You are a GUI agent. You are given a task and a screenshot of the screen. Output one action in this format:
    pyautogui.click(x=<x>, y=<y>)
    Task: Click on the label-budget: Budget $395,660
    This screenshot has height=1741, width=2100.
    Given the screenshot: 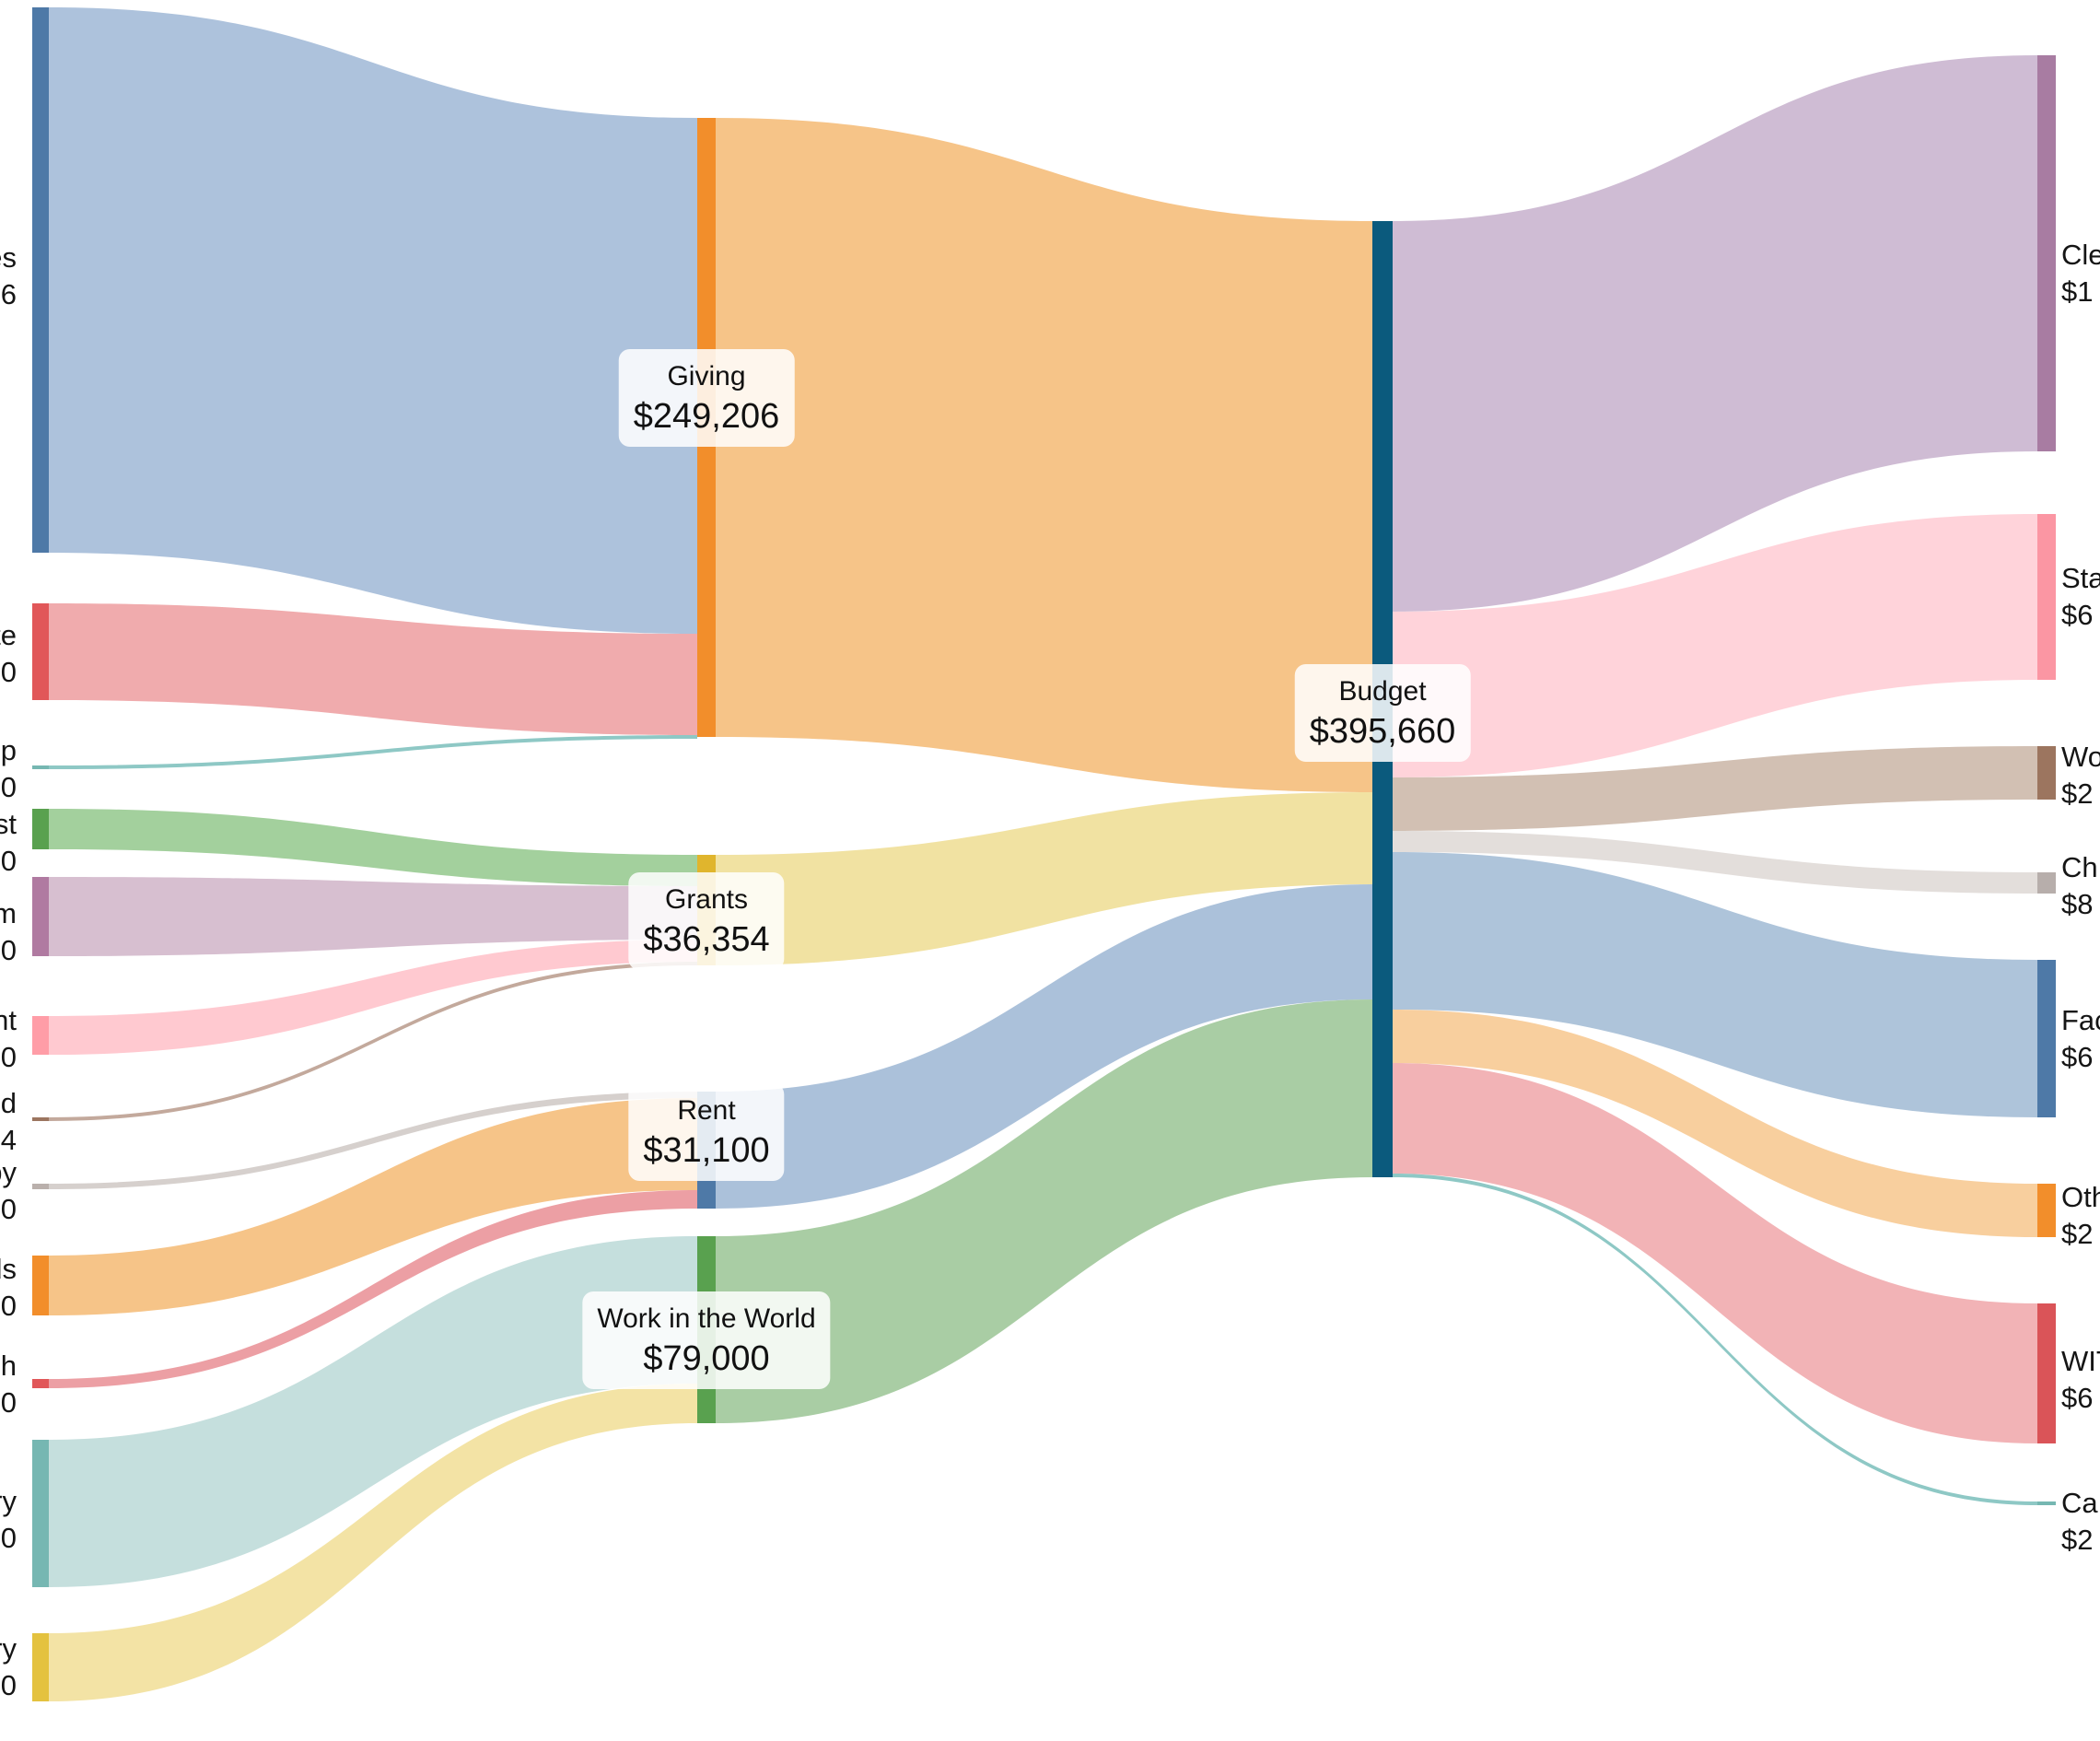 What is the action you would take?
    pyautogui.click(x=1382, y=713)
    